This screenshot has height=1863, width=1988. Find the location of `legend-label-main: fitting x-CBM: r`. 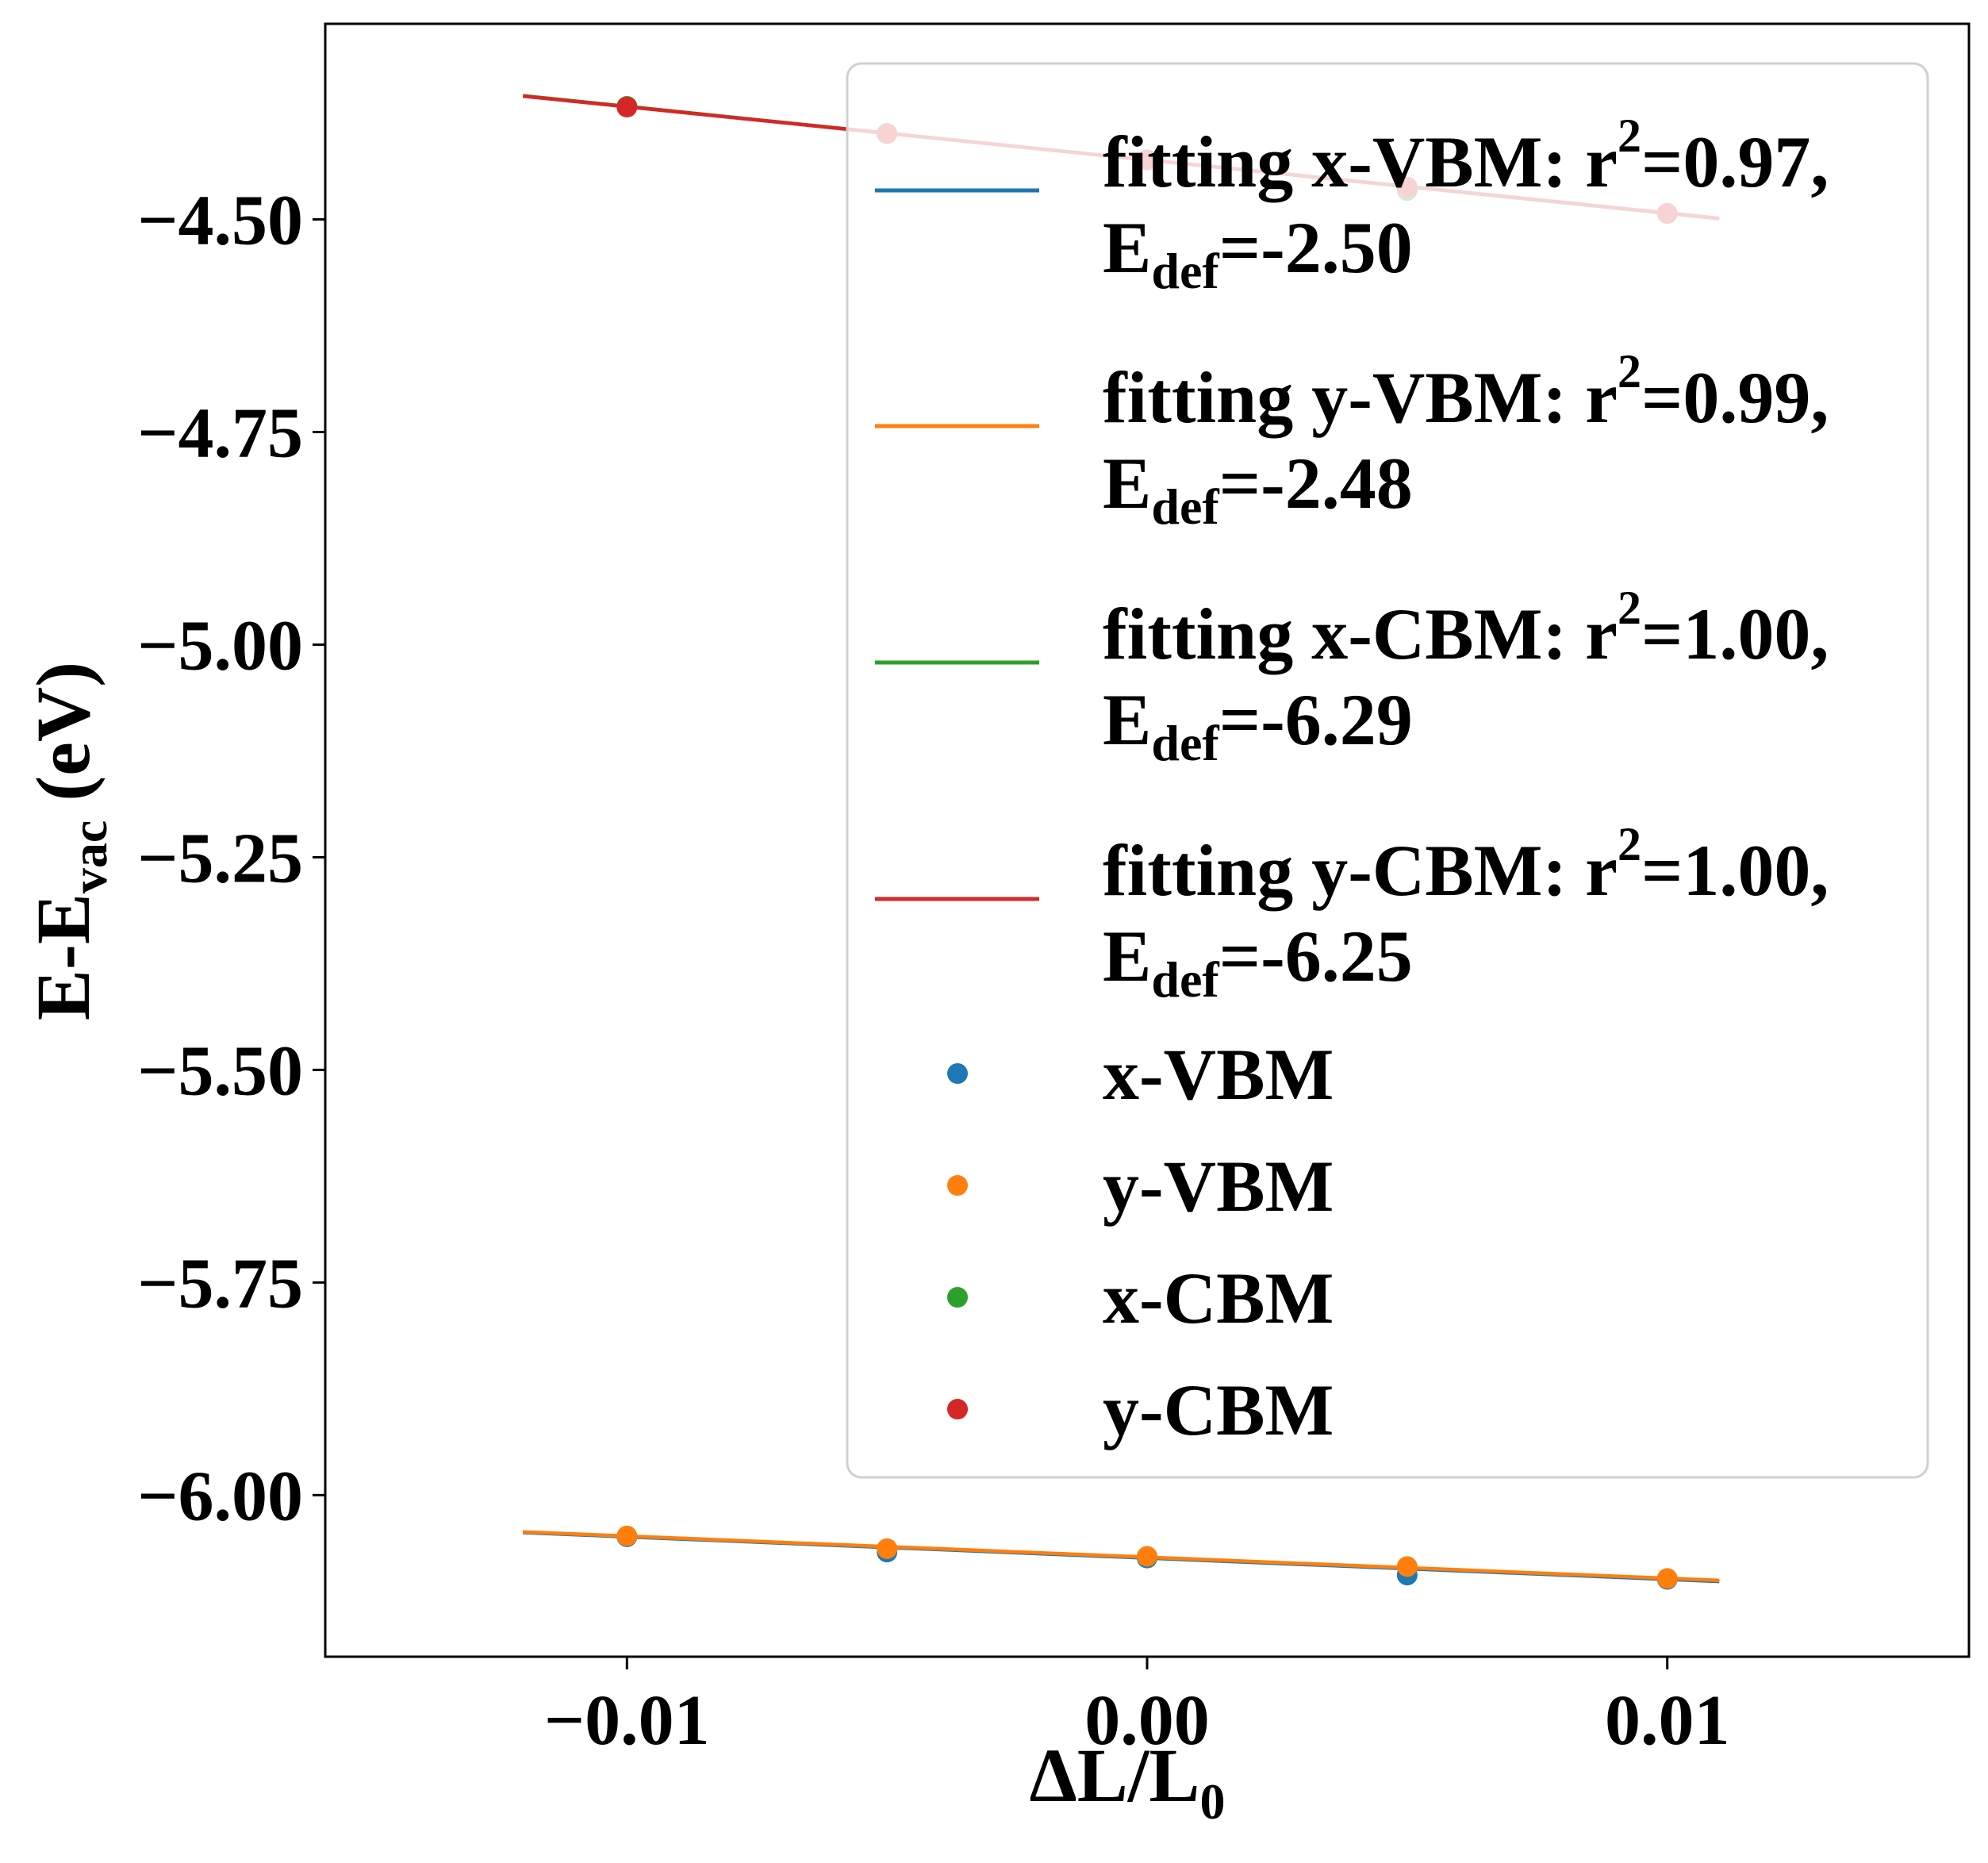

legend-label-main: fitting x-CBM: r is located at coordinates (1361, 633).